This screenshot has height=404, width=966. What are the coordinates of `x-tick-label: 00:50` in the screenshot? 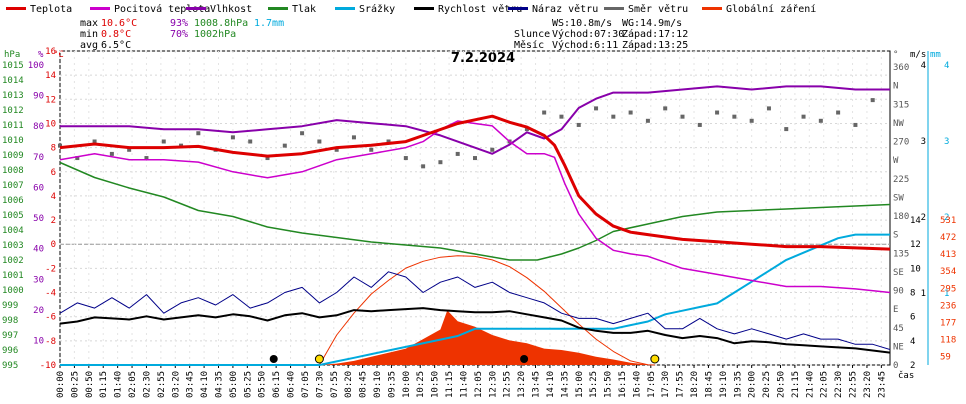 It's located at (90, 384).